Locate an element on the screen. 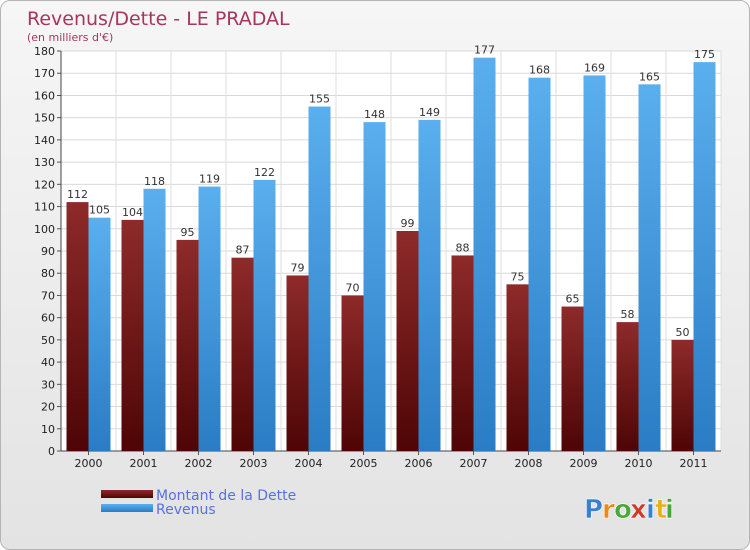  logo-letter-5: t is located at coordinates (661, 510).